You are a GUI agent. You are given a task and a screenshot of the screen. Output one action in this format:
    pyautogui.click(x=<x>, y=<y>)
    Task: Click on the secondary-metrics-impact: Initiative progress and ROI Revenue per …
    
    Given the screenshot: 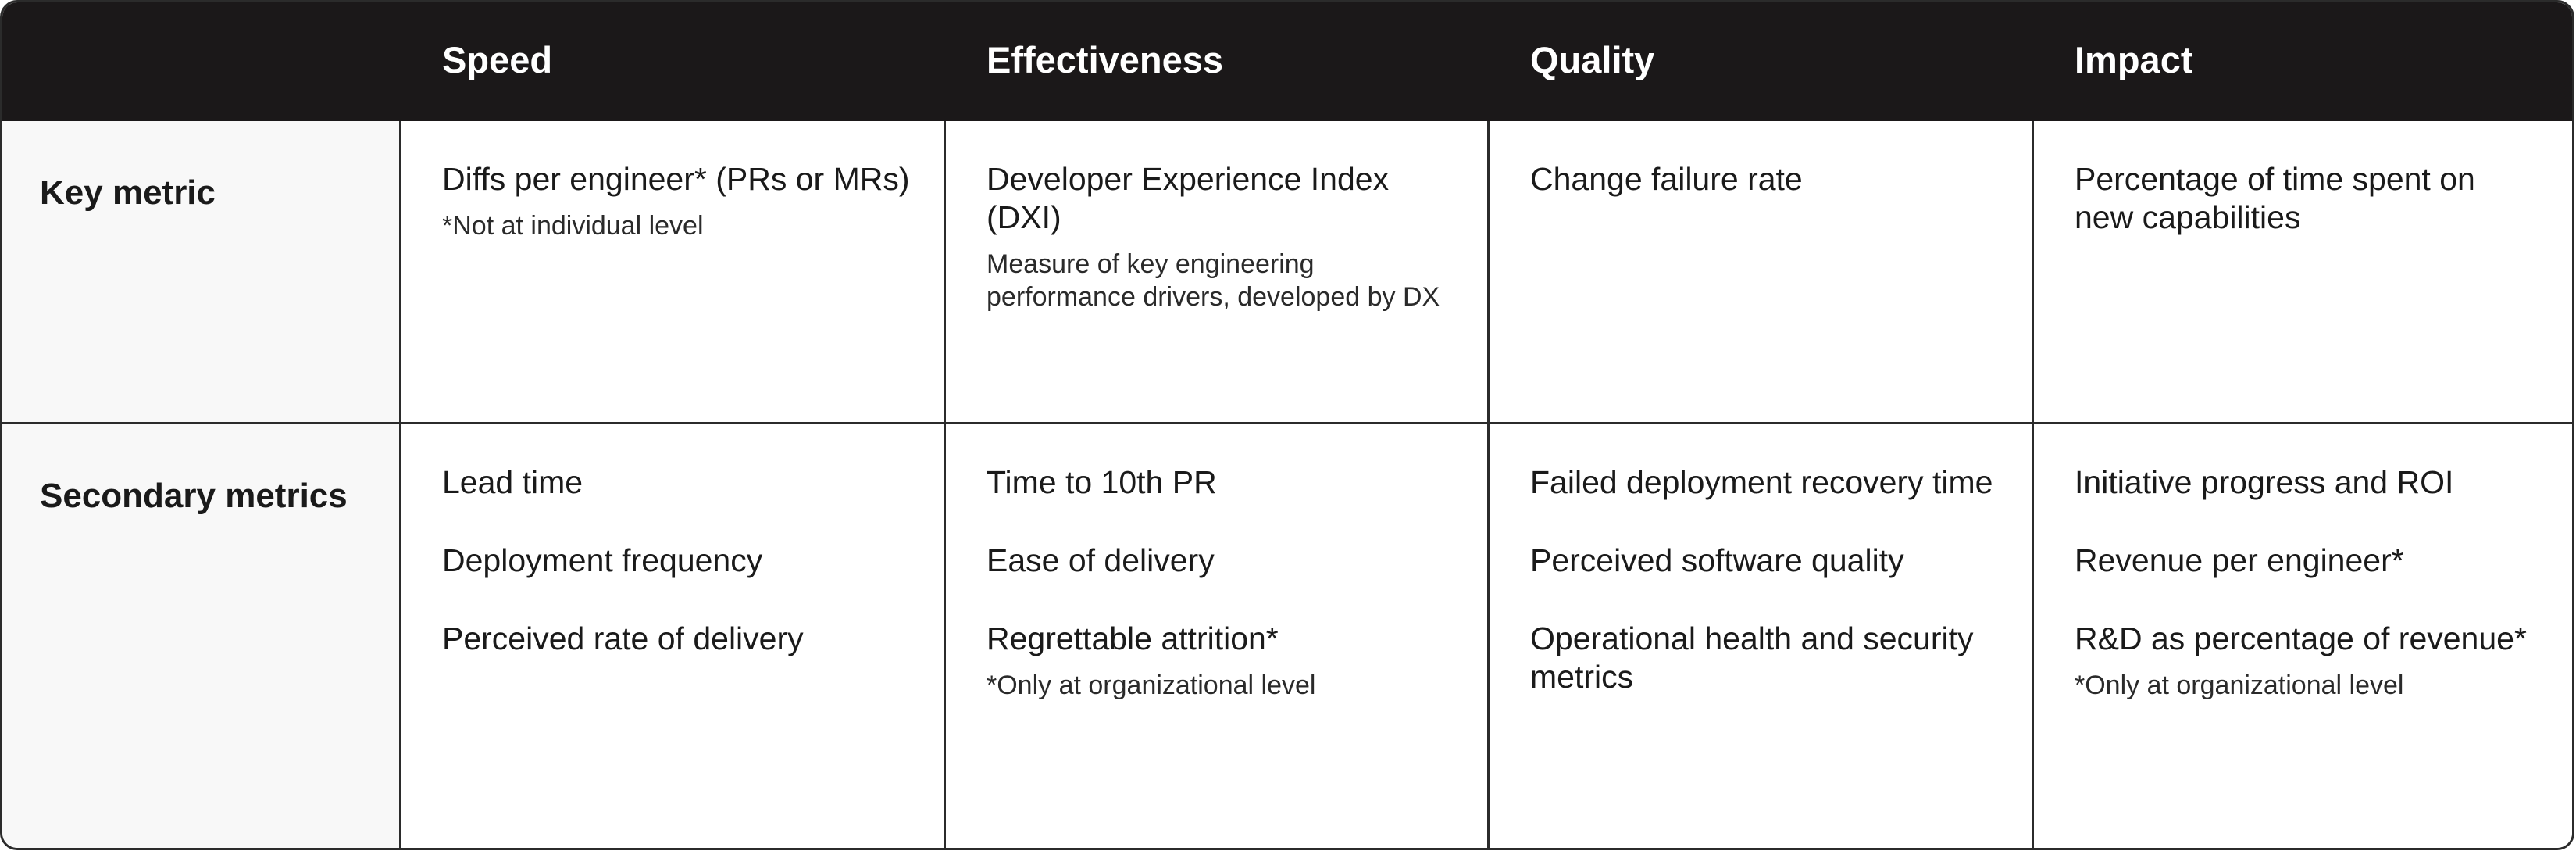 What is the action you would take?
    pyautogui.click(x=2303, y=636)
    